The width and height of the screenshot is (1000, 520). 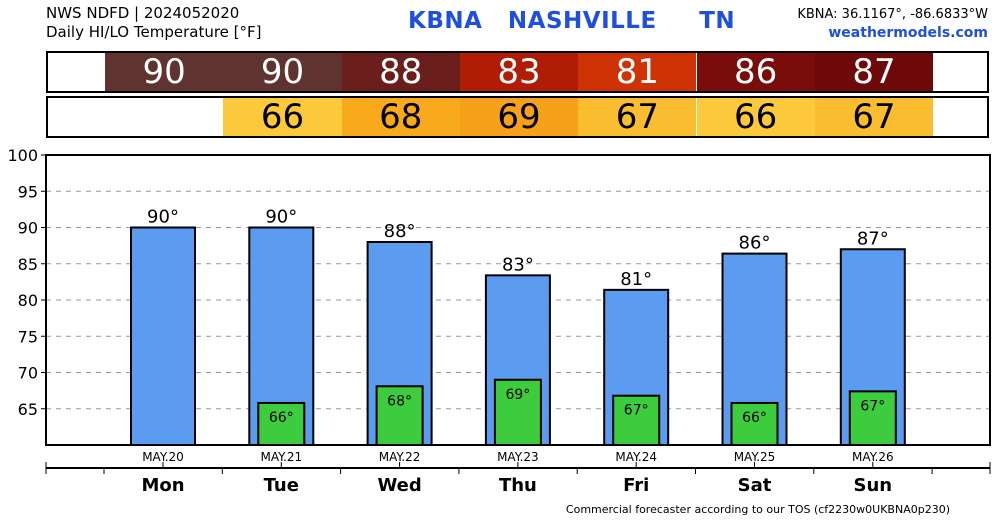 I want to click on high-temp-cell: 83, so click(x=519, y=72).